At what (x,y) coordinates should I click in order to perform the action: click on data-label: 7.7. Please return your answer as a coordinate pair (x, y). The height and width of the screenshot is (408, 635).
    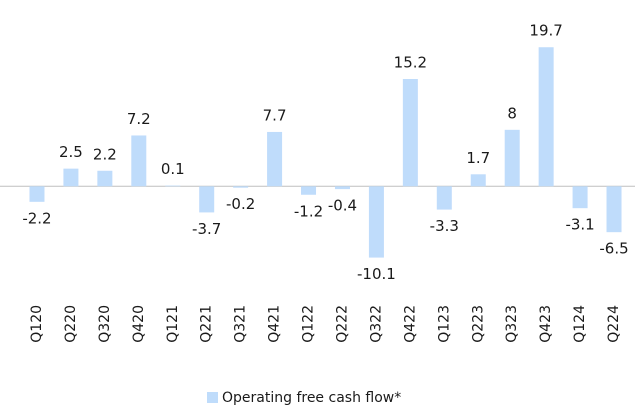
    Looking at the image, I should click on (275, 115).